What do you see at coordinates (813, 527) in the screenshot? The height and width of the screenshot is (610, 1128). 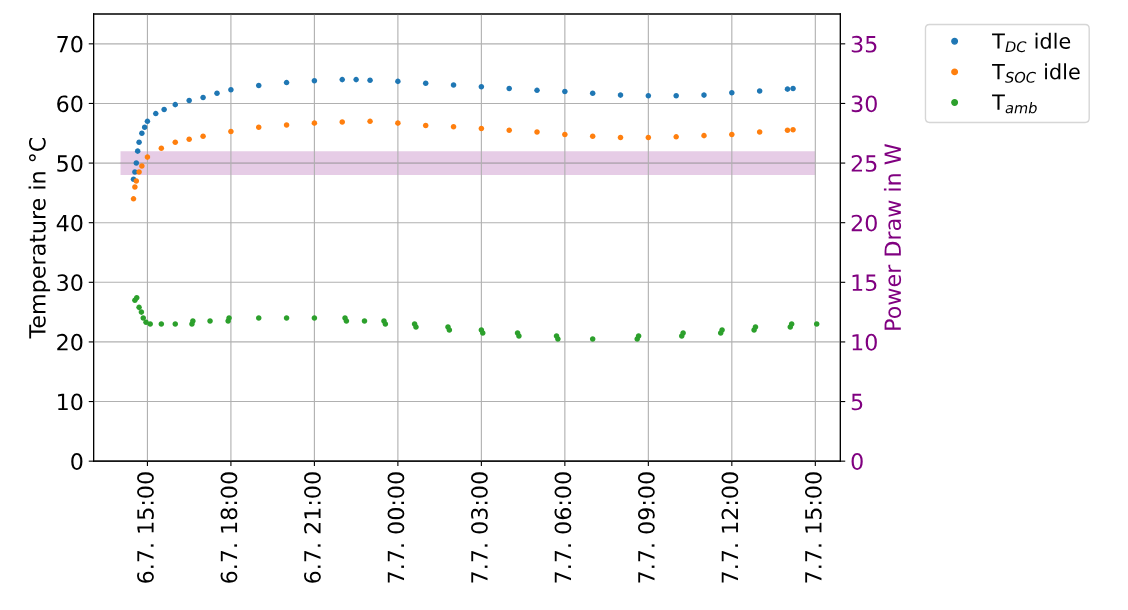 I see `x-tick-label: 7.7. 15:00` at bounding box center [813, 527].